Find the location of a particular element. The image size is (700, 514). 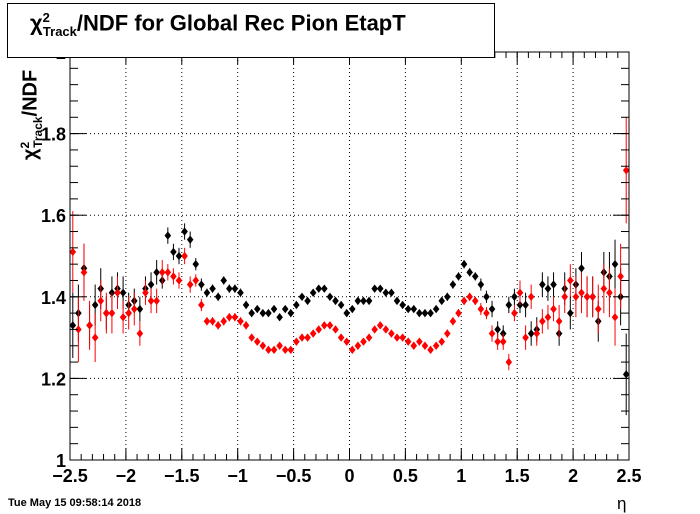

x-tick-label: 0 is located at coordinates (349, 476).